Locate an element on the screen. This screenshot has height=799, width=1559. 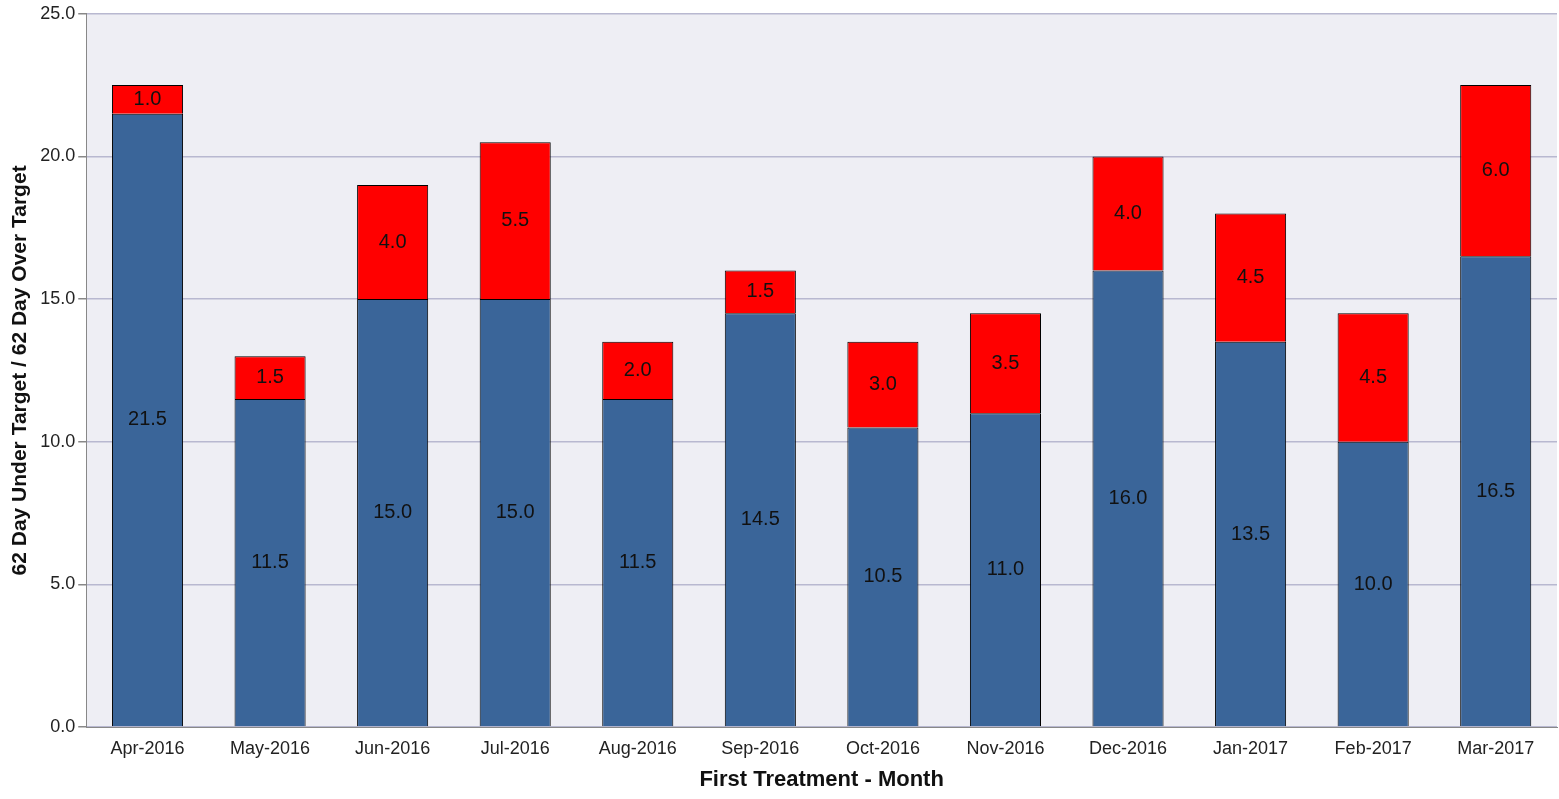
y-axis-title: 62 Day Under Target / 62 Day Over Target is located at coordinates (19, 370).